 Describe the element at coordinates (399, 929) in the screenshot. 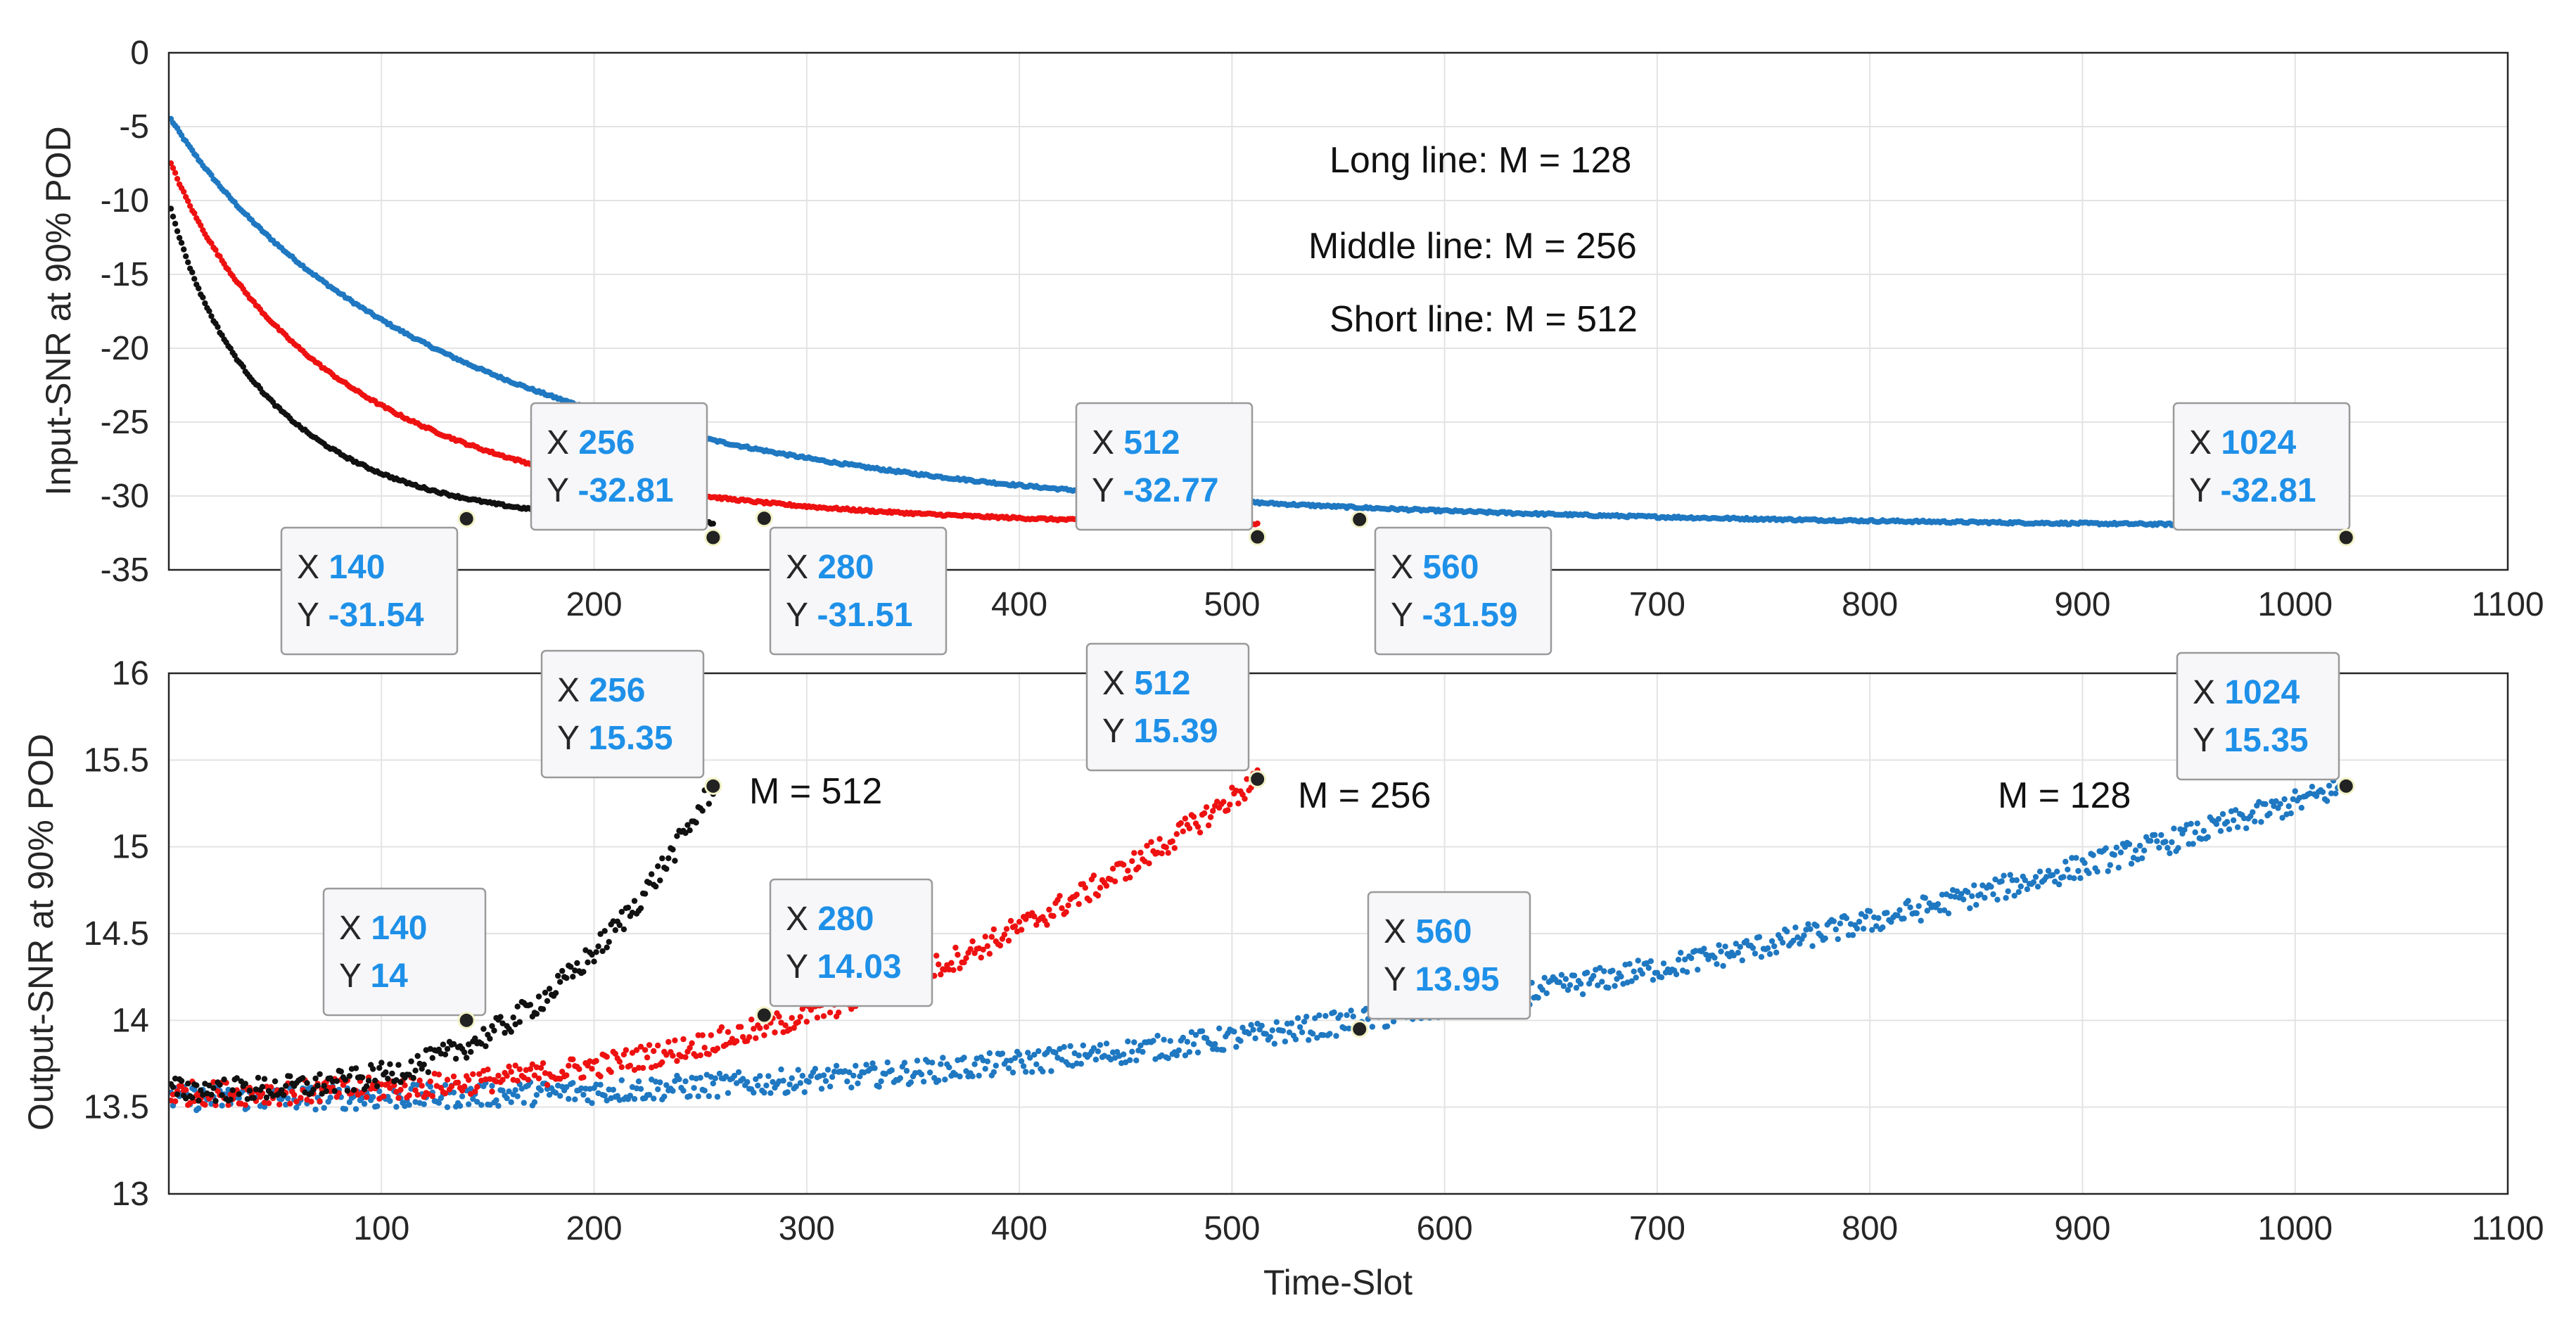

I see `datatip-x-value: 140` at that location.